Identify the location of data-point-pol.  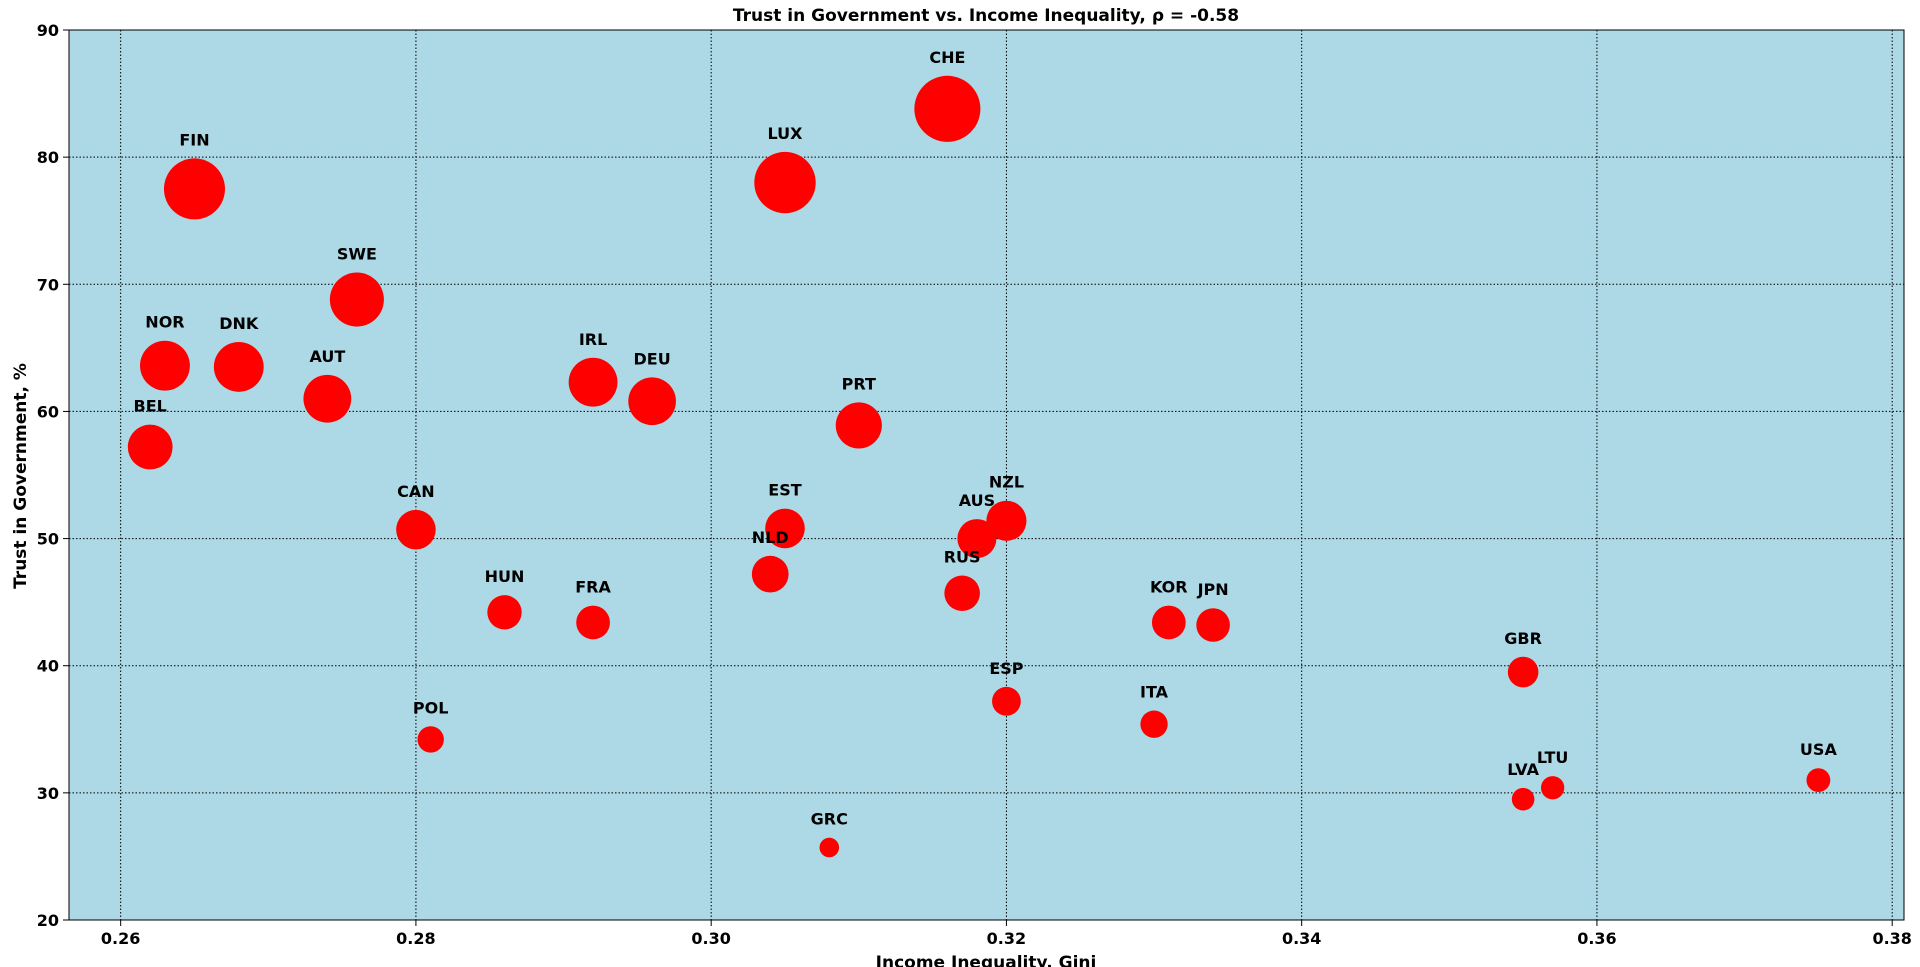
(430, 739).